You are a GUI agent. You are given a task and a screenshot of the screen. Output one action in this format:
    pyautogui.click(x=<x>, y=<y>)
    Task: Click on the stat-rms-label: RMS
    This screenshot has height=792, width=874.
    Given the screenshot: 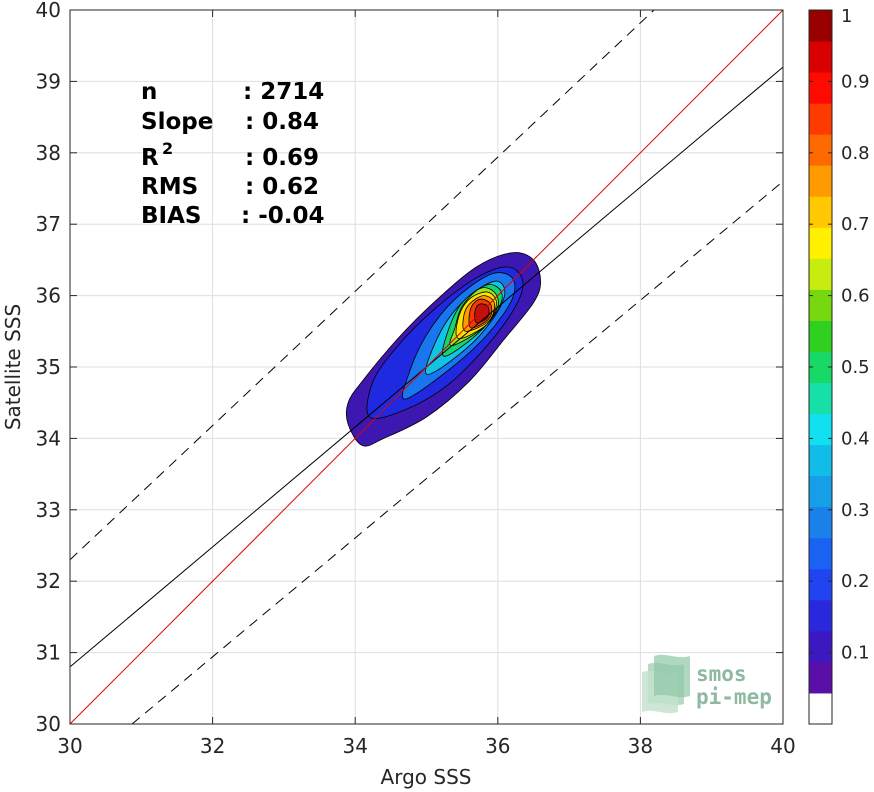 What is the action you would take?
    pyautogui.click(x=169, y=187)
    